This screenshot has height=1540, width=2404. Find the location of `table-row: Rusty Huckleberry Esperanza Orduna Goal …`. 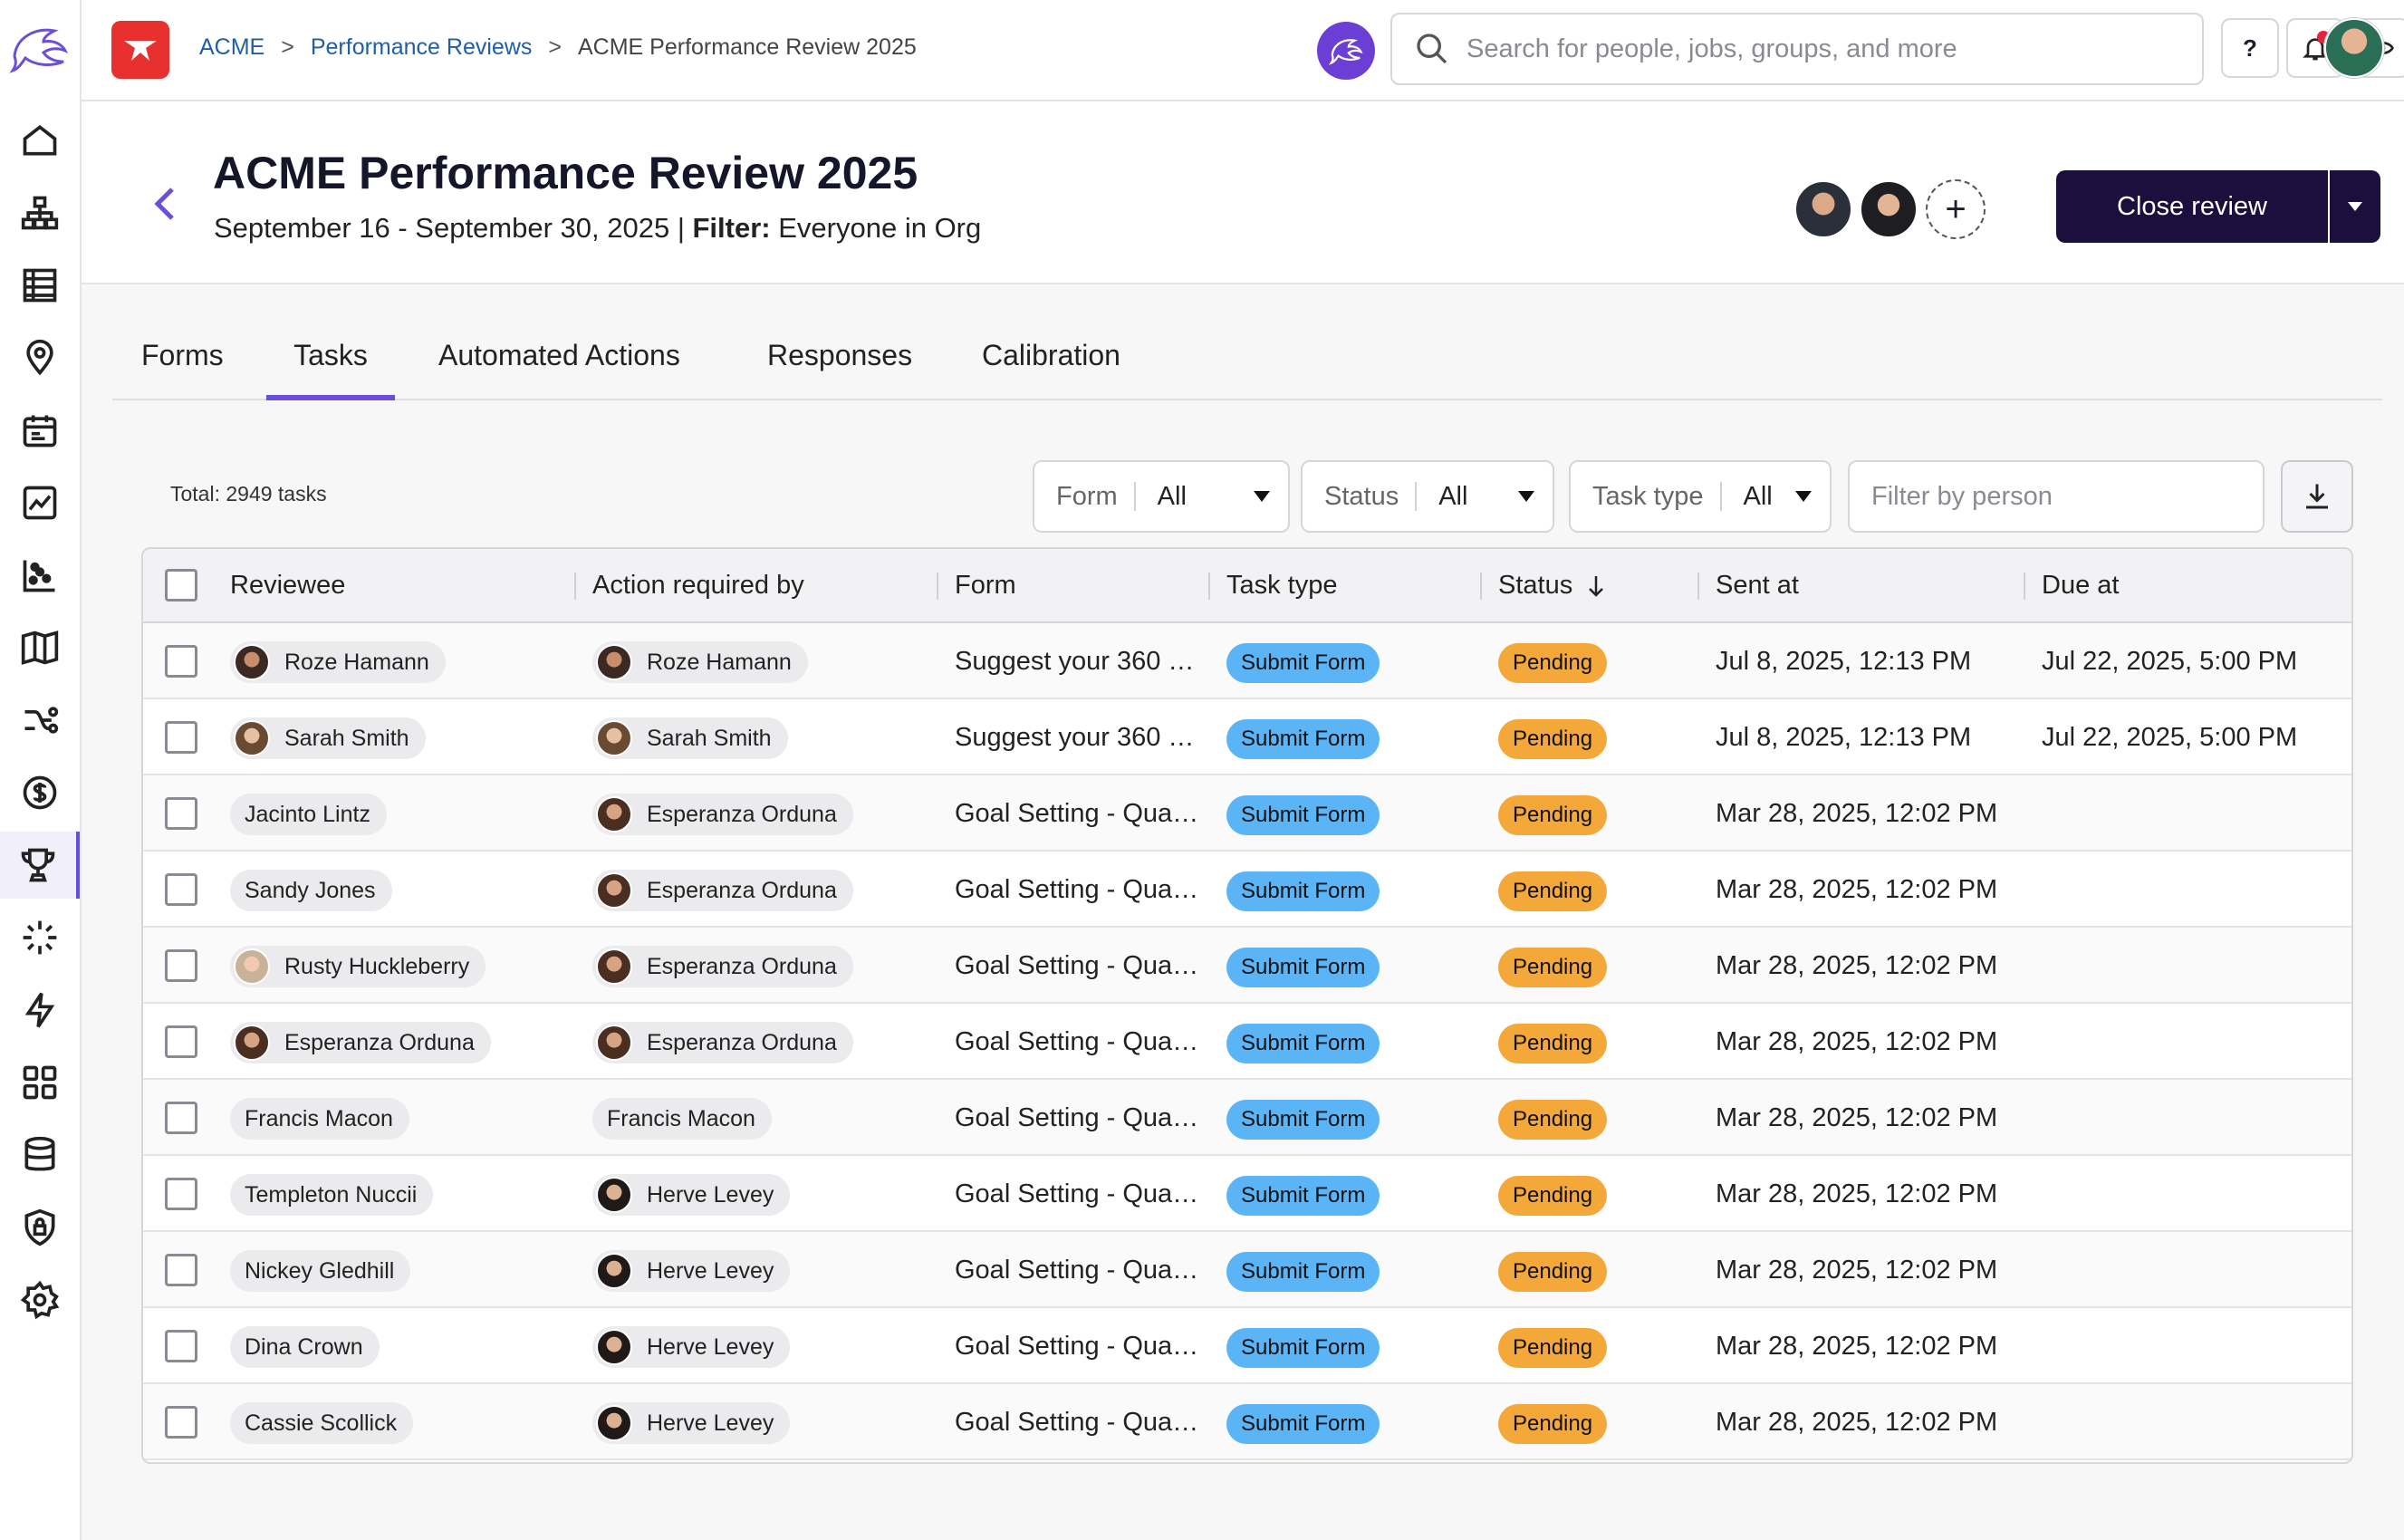

table-row: Rusty Huckleberry Esperanza Orduna Goal … is located at coordinates (1247, 966).